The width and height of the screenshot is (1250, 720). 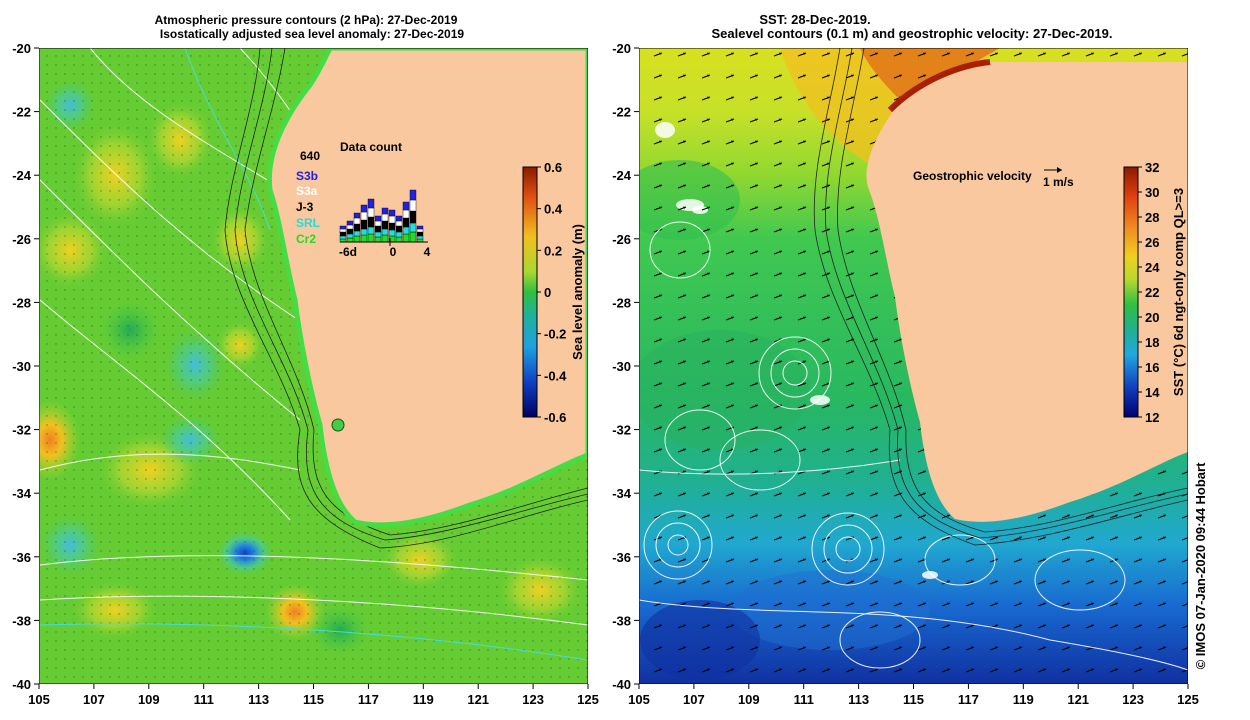 I want to click on colorbar-tick-label: -0.6, so click(x=555, y=417).